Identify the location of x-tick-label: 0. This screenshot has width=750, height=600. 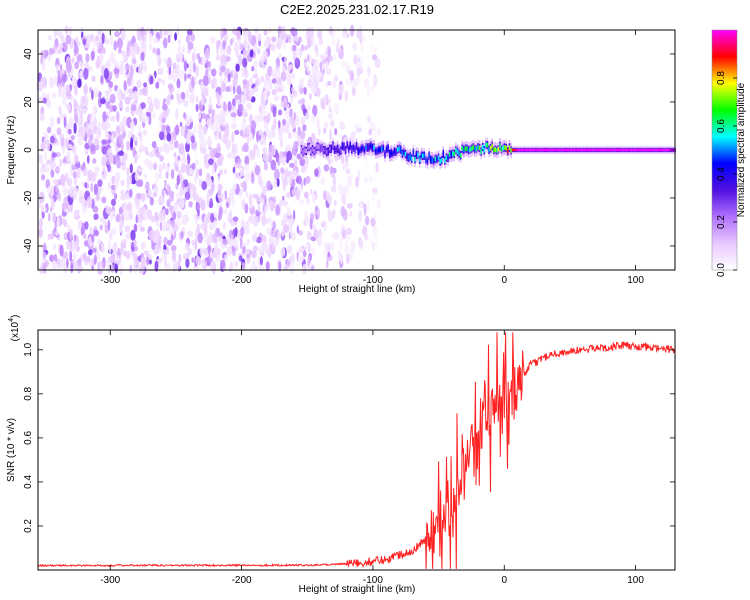
(504, 580).